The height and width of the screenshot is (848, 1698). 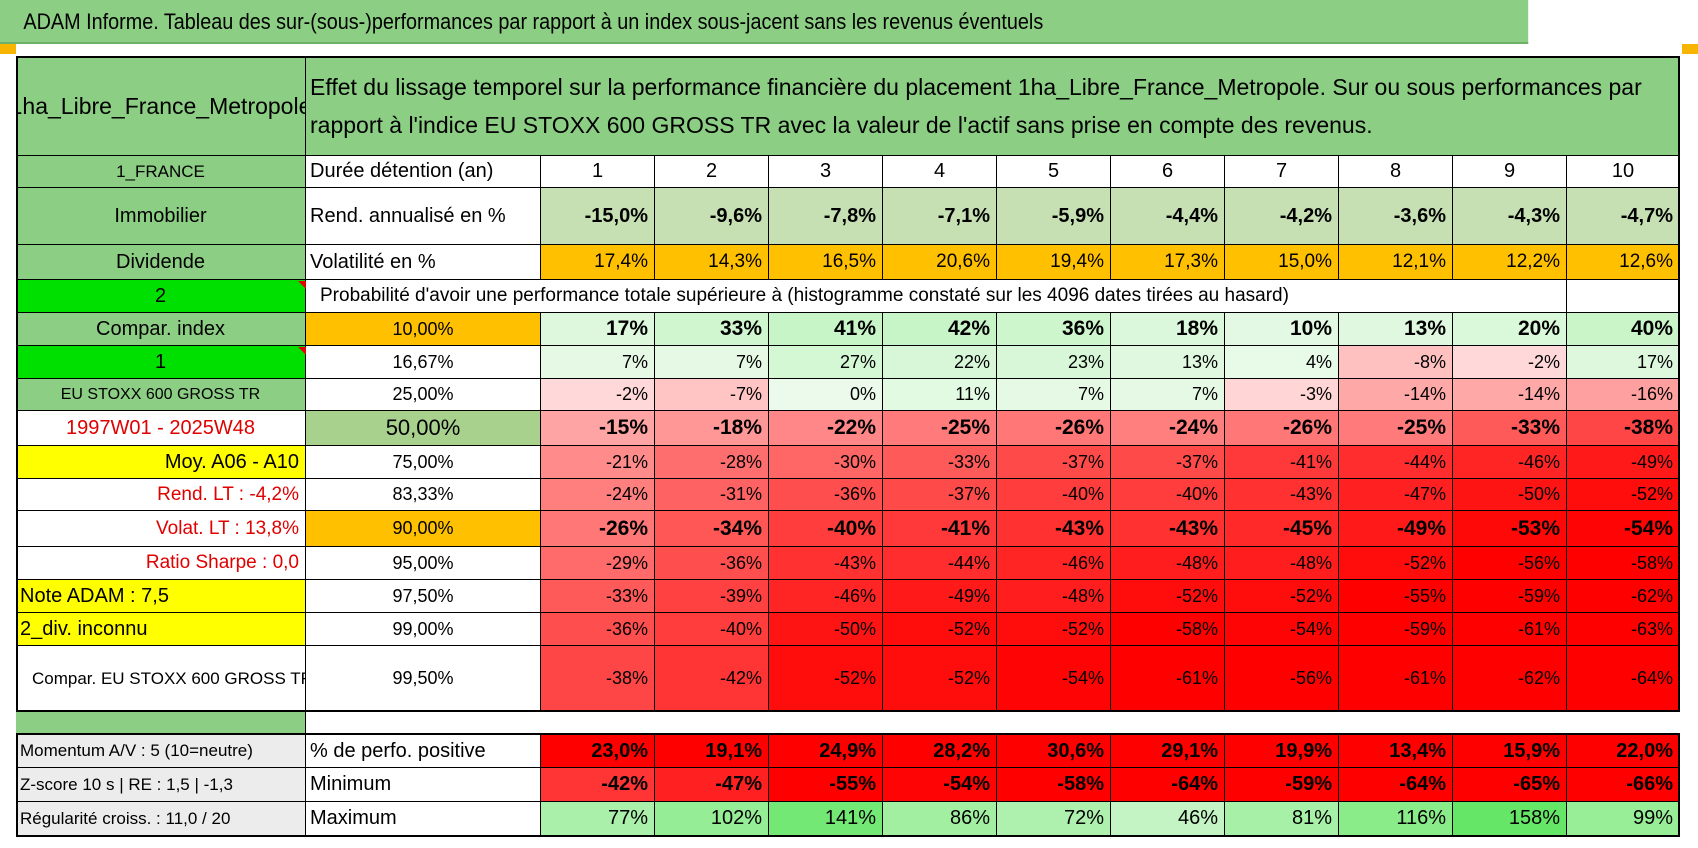 I want to click on income-type: Dividende, so click(x=161, y=262).